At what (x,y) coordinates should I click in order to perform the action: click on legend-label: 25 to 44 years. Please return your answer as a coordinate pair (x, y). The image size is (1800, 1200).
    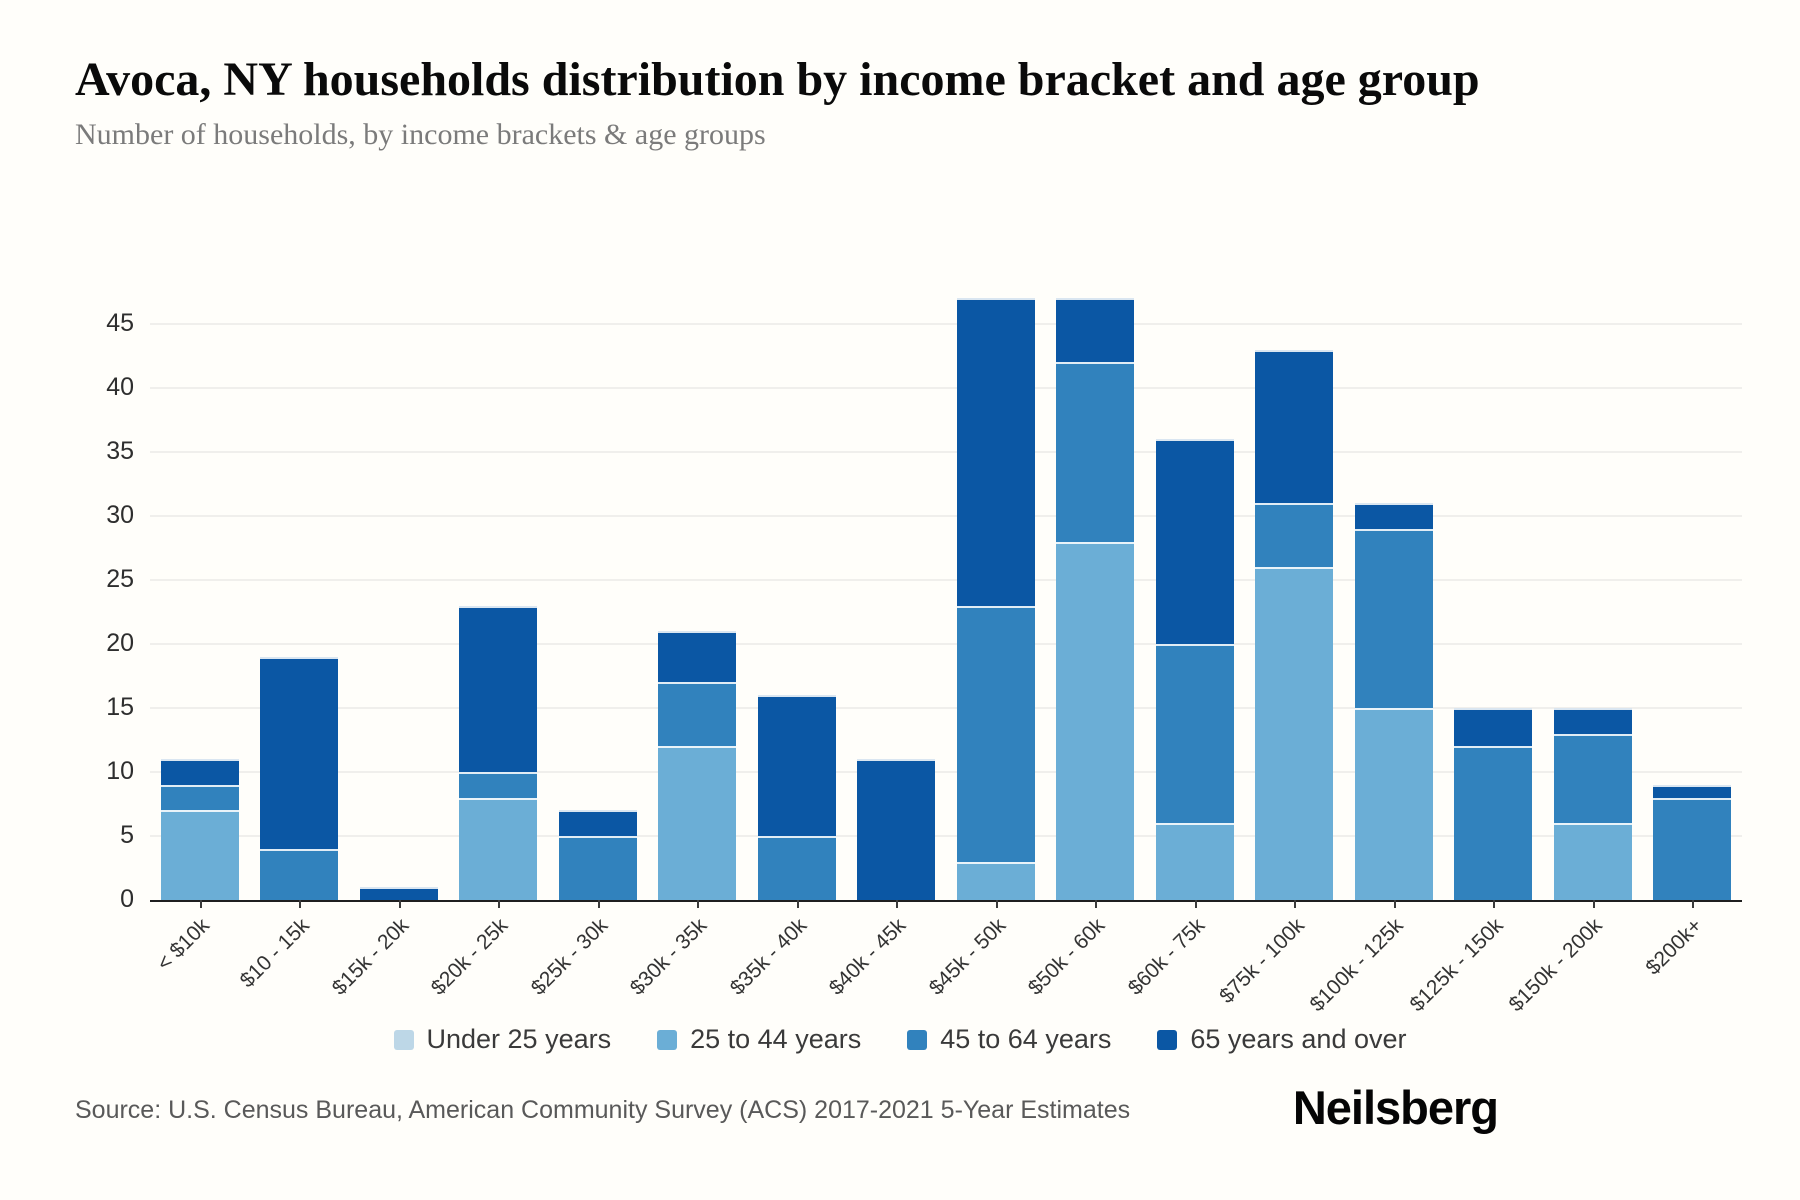
    Looking at the image, I should click on (776, 1039).